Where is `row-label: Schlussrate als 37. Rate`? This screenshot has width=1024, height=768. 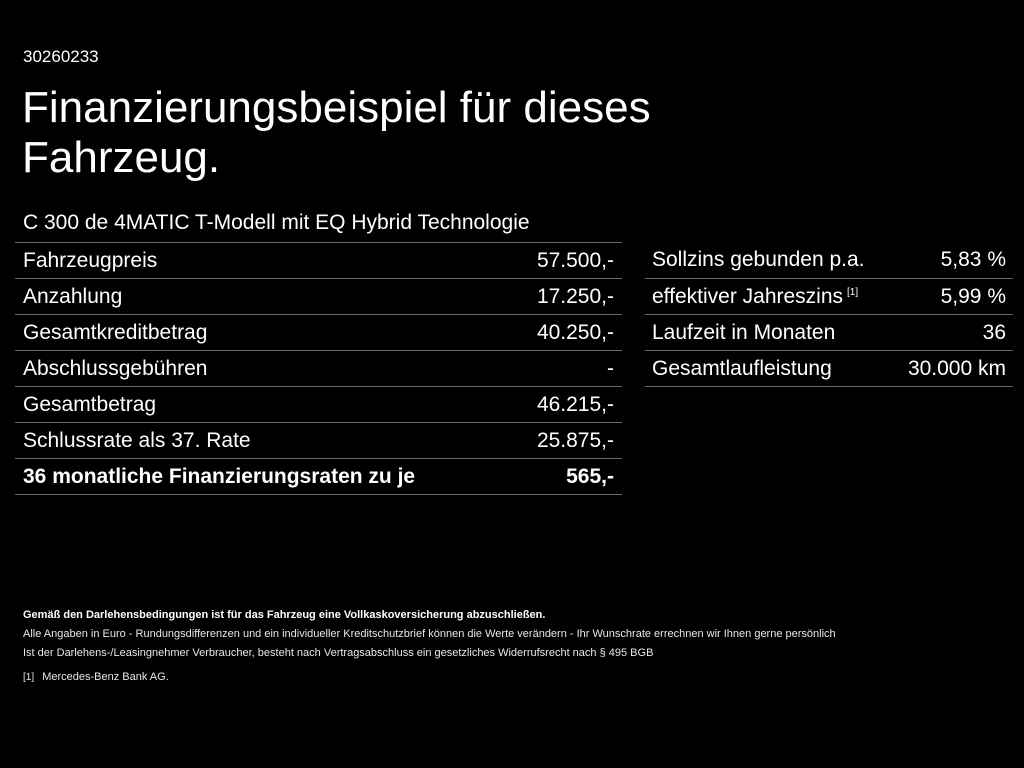
row-label: Schlussrate als 37. Rate is located at coordinates (137, 440).